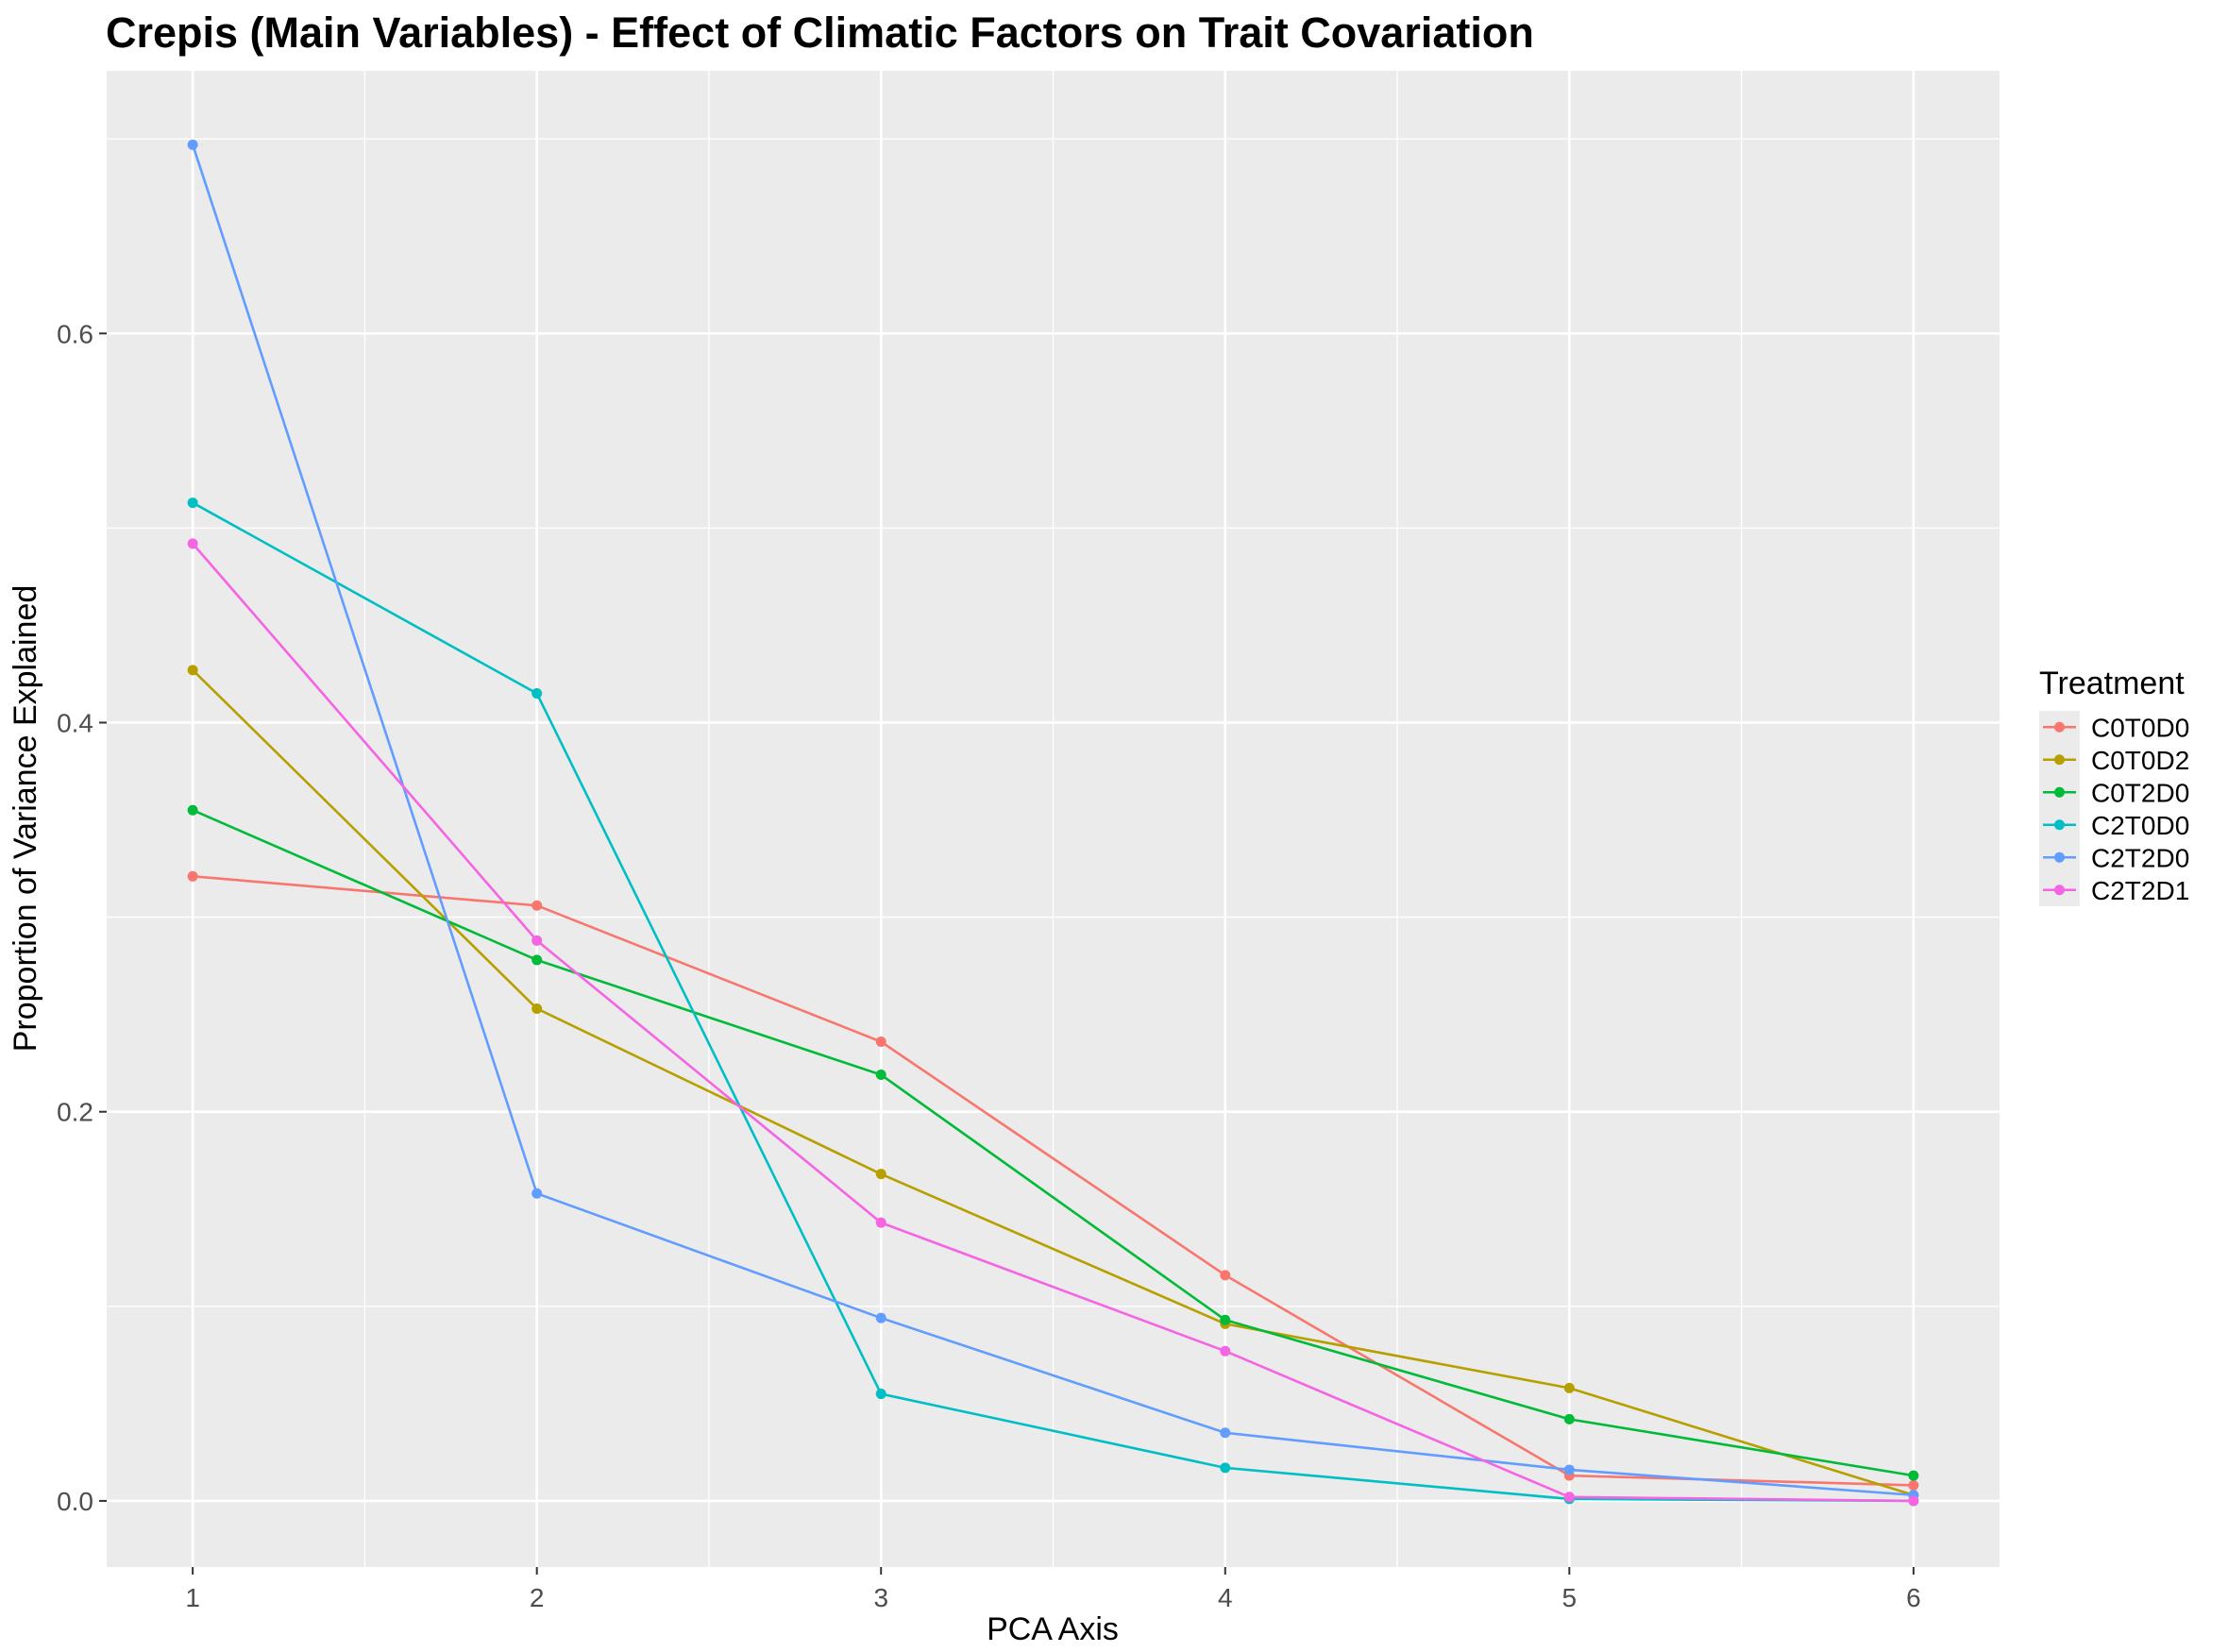 The width and height of the screenshot is (2228, 1652). Describe the element at coordinates (1913, 1597) in the screenshot. I see `x-tick-label: 6` at that location.